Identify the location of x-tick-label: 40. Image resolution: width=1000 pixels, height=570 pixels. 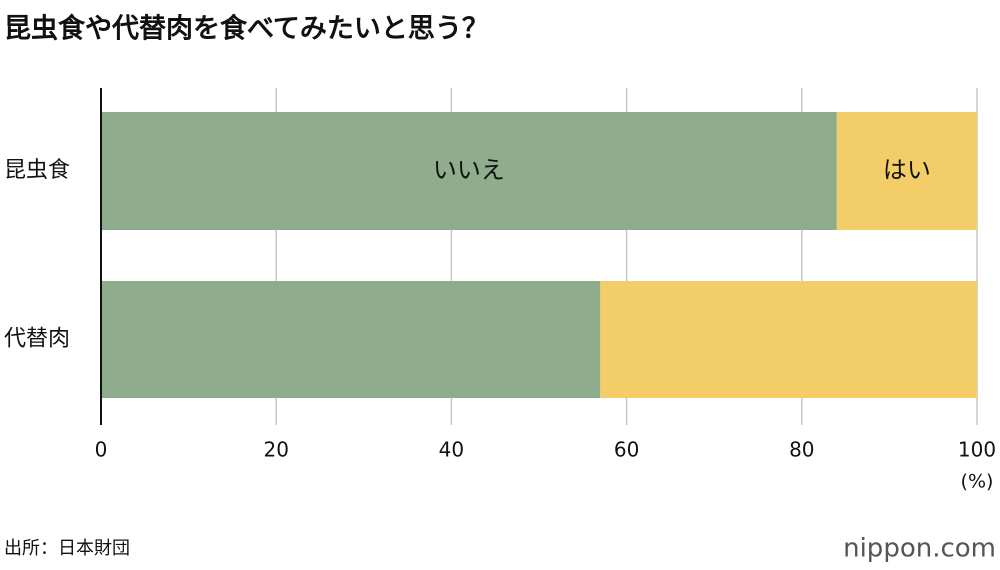
(451, 450).